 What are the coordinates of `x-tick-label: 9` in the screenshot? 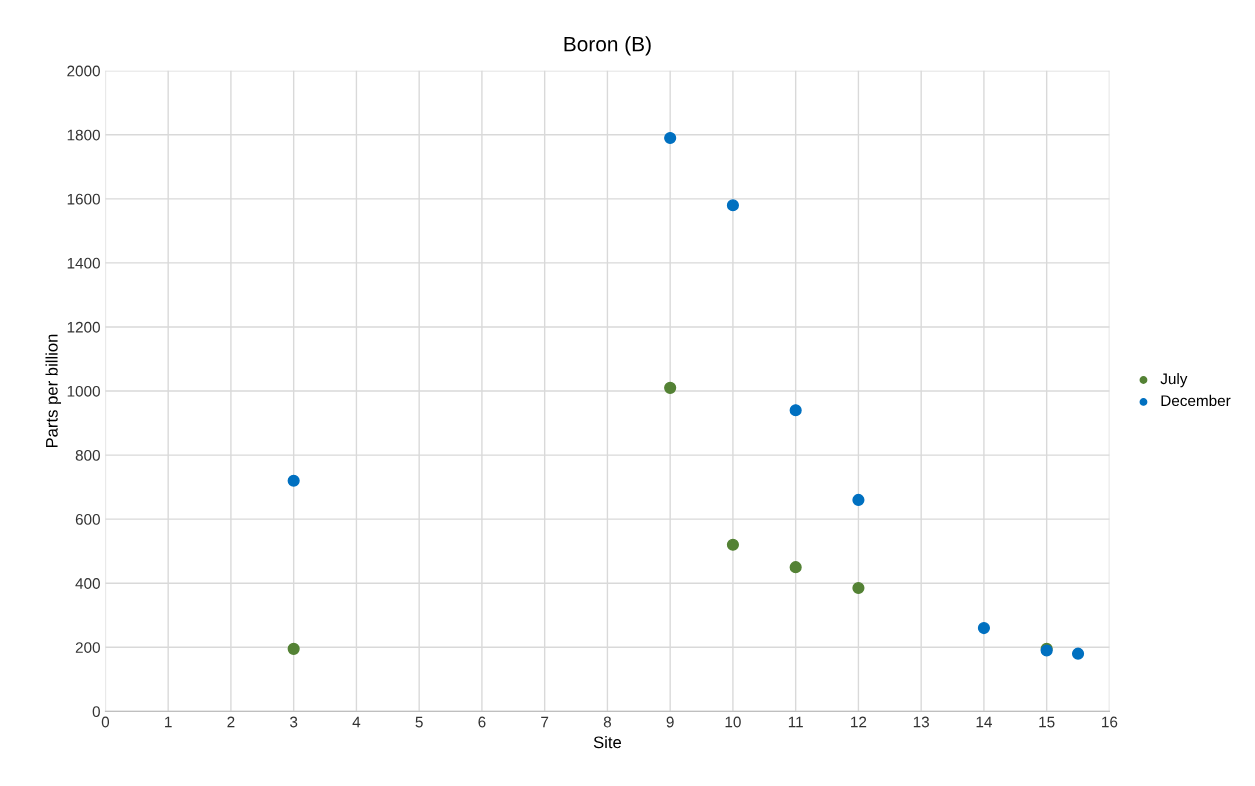 It's located at (670, 722).